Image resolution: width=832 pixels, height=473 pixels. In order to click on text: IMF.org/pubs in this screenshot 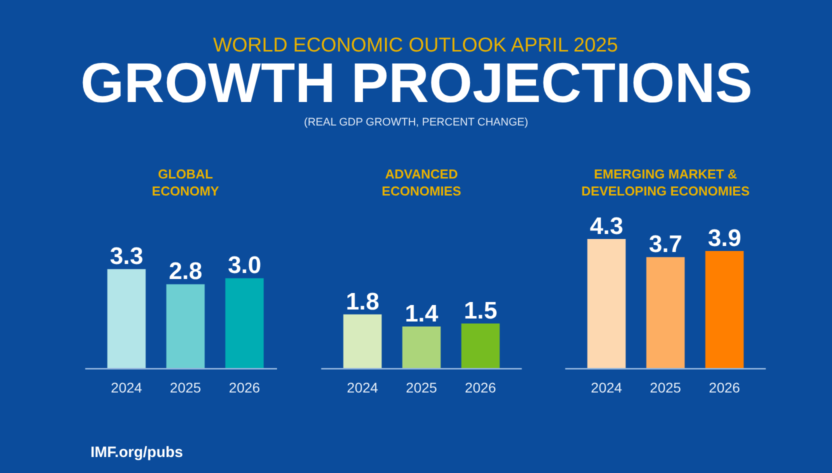, I will do `click(136, 452)`.